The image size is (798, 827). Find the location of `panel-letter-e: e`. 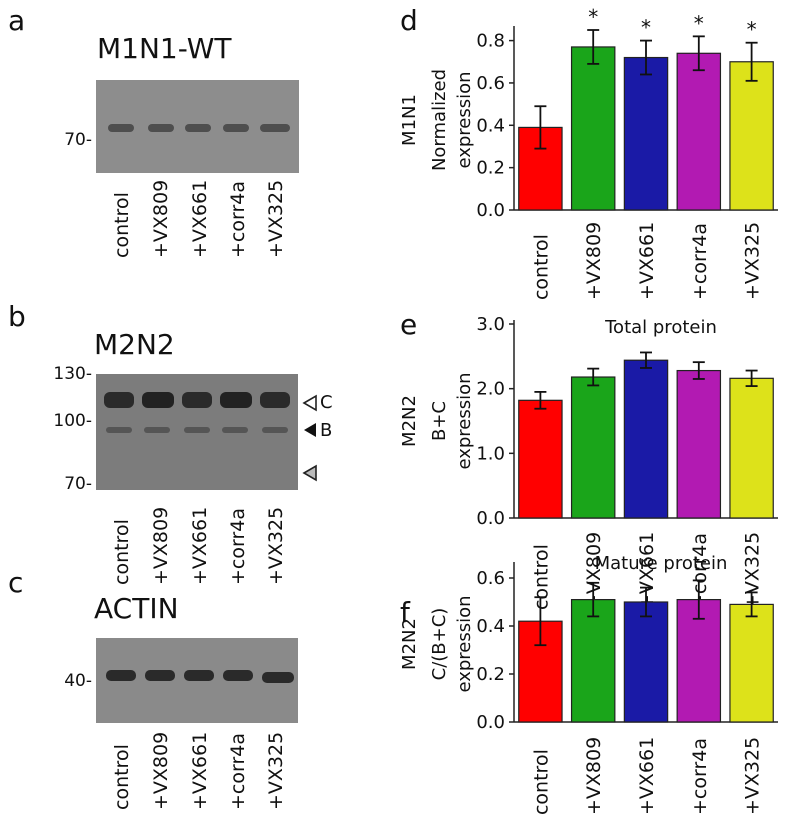

panel-letter-e: e is located at coordinates (409, 324).